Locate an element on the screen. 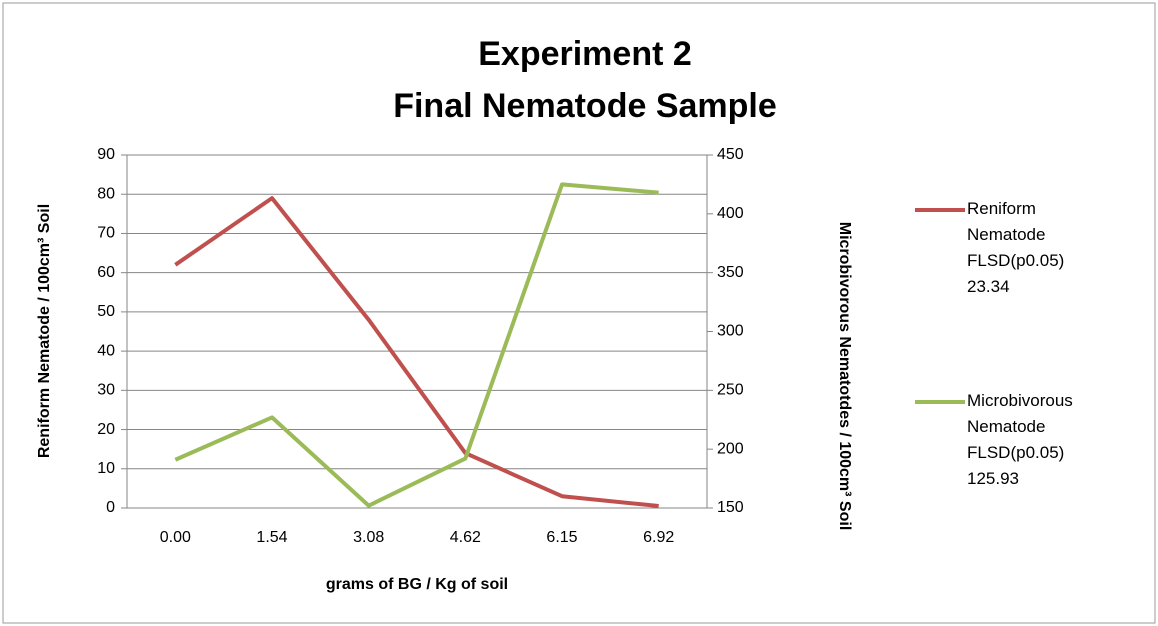  y2-tick-label: 150 is located at coordinates (730, 507).